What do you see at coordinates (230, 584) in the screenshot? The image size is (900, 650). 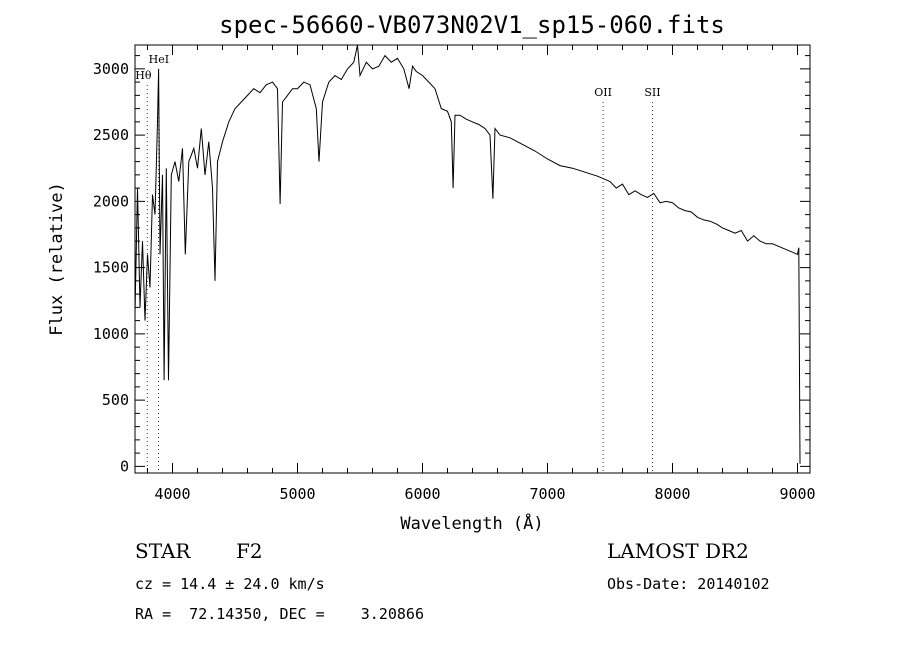 I see `redshift-label: cz = 14.4 ± 24.0 km/s` at bounding box center [230, 584].